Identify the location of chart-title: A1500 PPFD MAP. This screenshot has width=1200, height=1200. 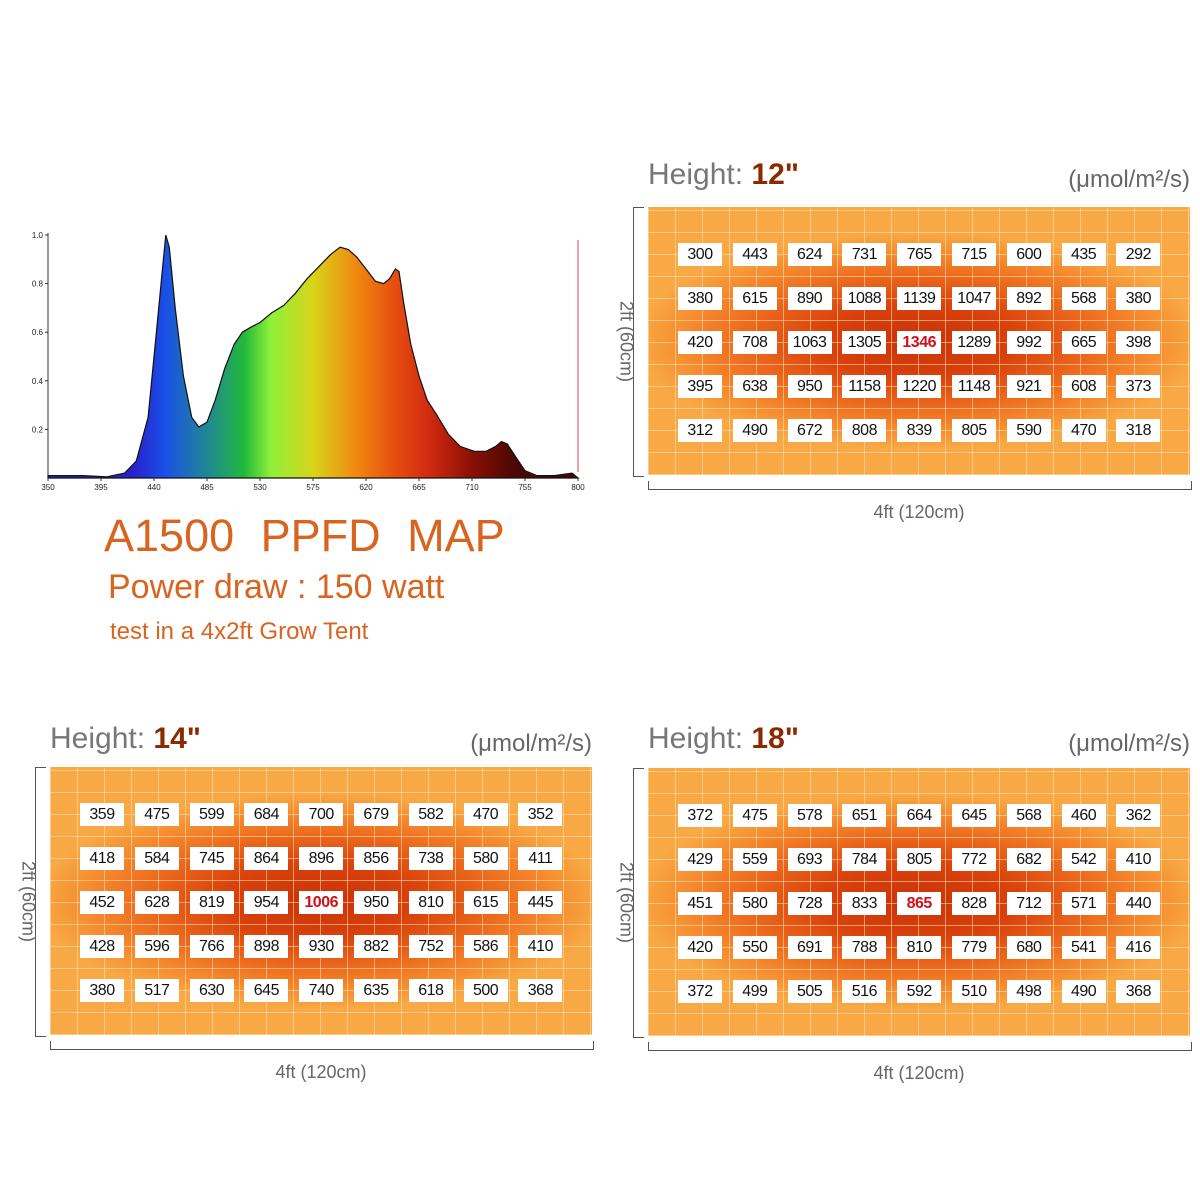
(304, 535).